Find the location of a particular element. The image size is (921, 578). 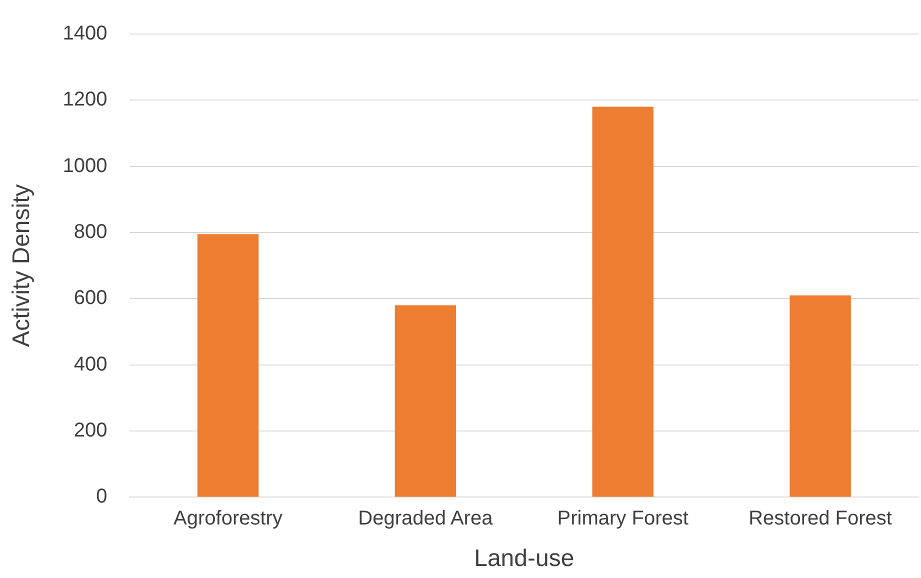

y-tick-label: 200 is located at coordinates (91, 431).